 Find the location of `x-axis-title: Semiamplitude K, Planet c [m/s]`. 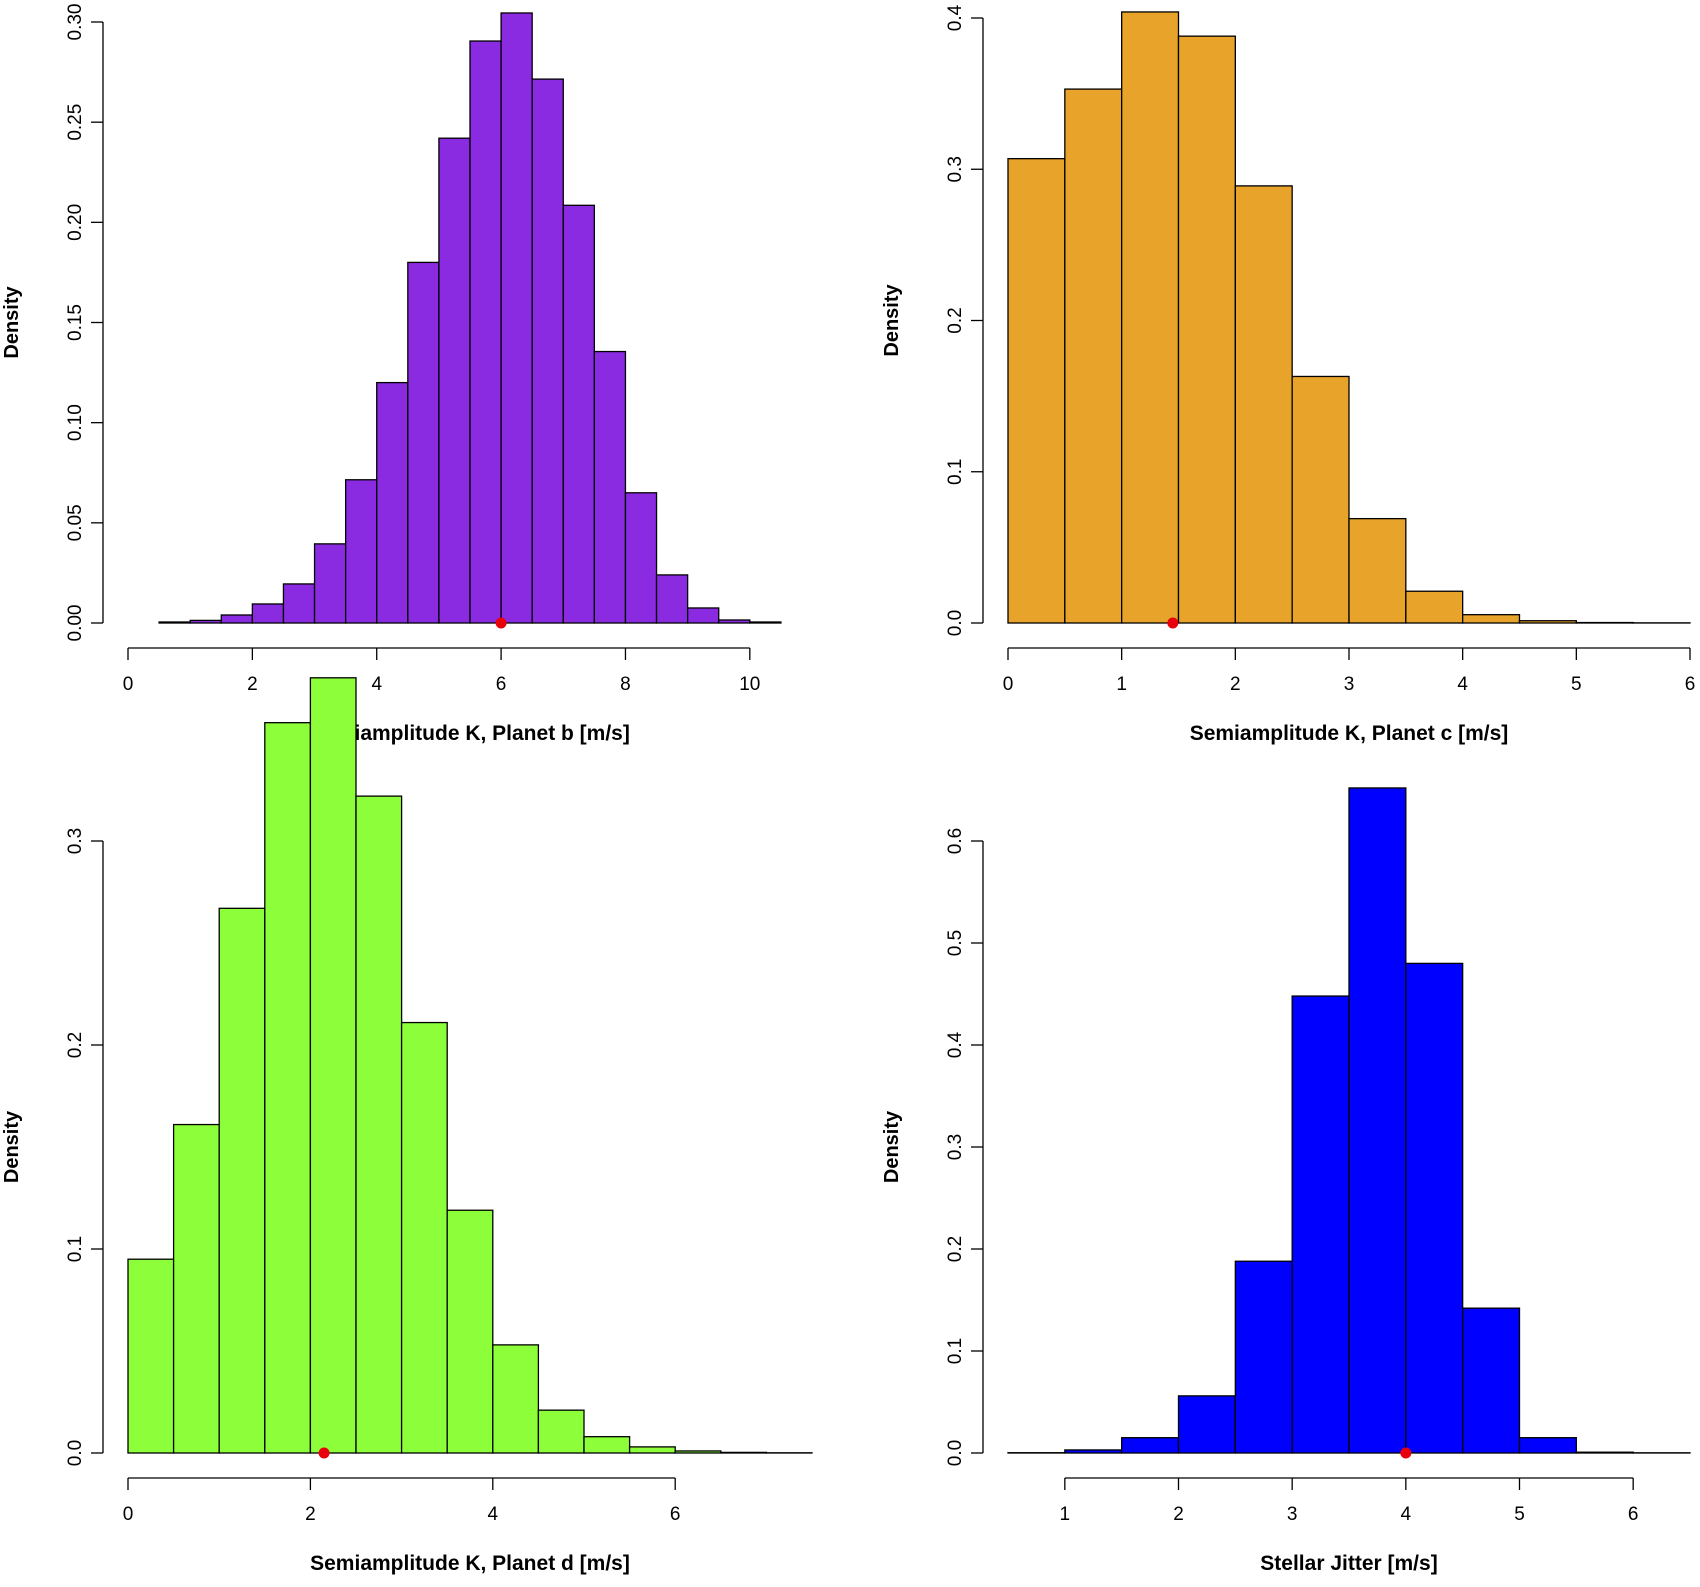

x-axis-title: Semiamplitude K, Planet c [m/s] is located at coordinates (1349, 733).